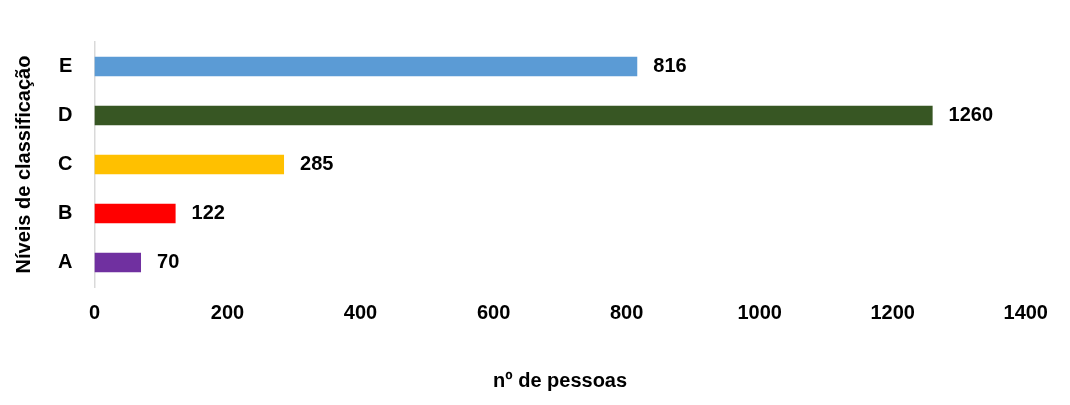 The image size is (1070, 405). What do you see at coordinates (168, 261) in the screenshot?
I see `data-label: 70` at bounding box center [168, 261].